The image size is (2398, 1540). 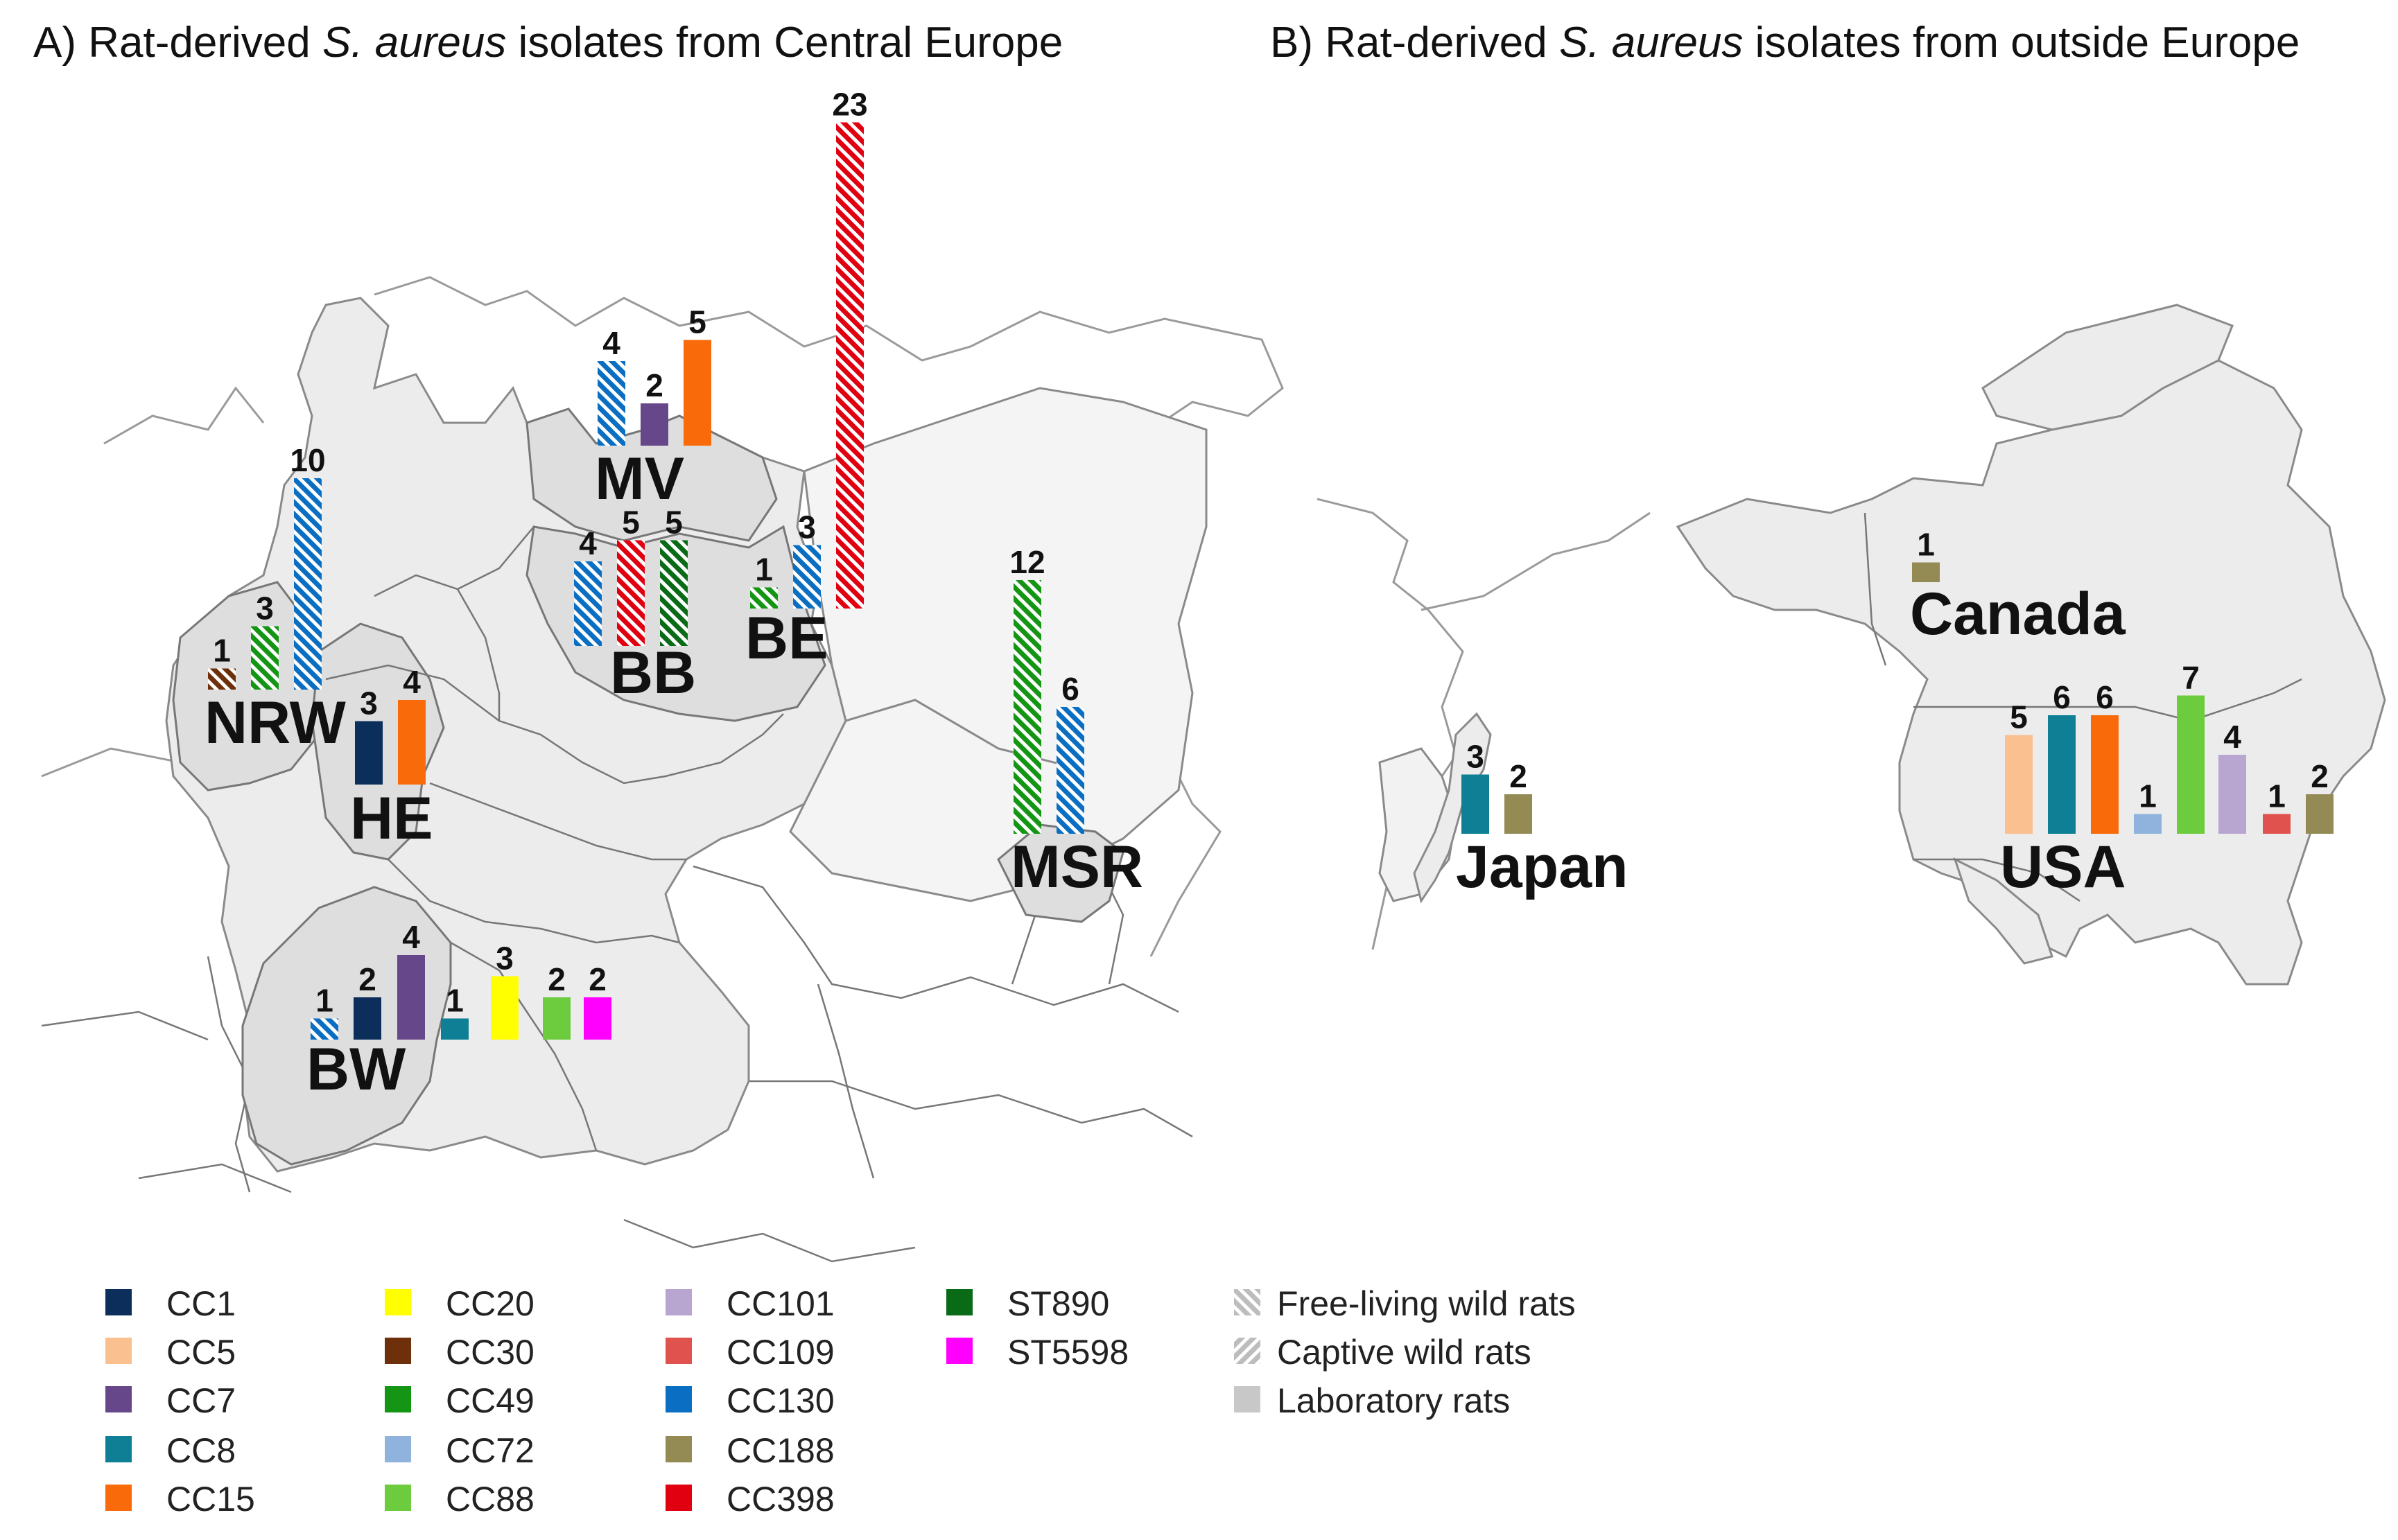 What do you see at coordinates (412, 682) in the screenshot?
I see `value-label-he-1: 4` at bounding box center [412, 682].